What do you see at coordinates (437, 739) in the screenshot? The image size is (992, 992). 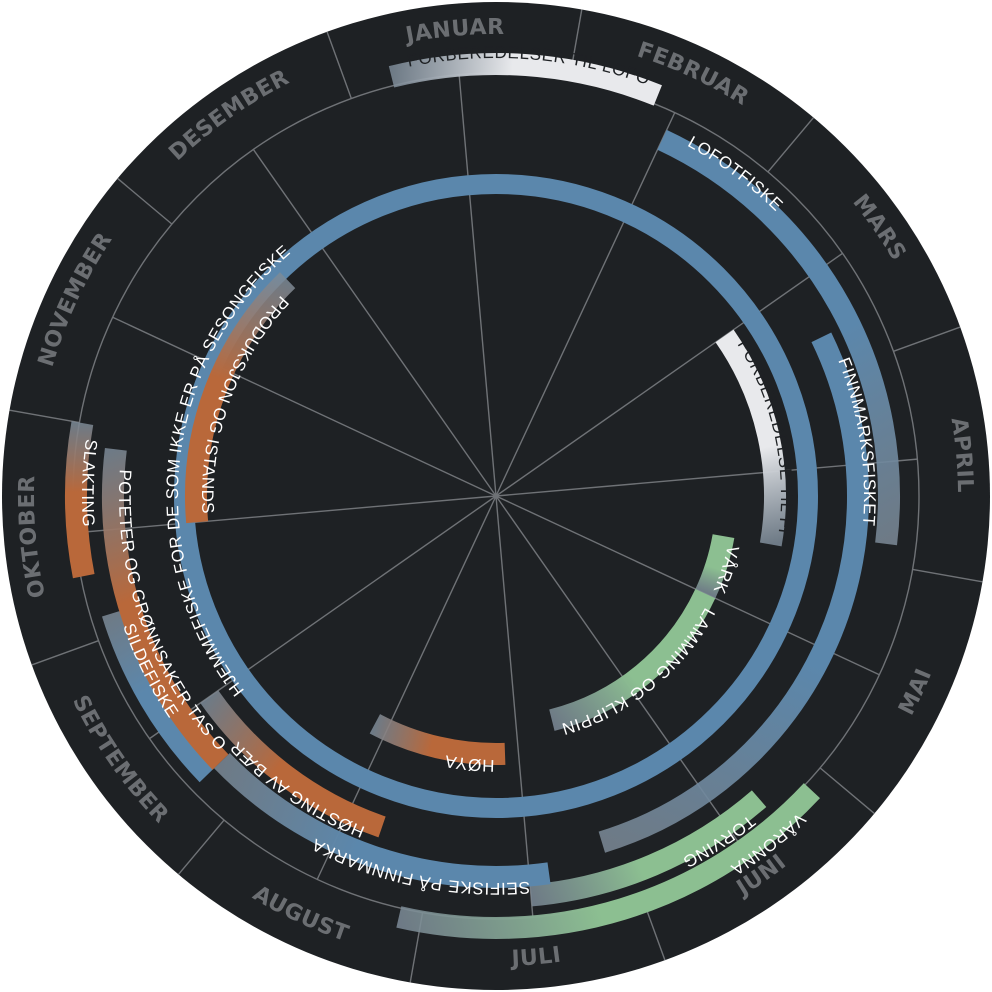 I see `band-h-ya` at bounding box center [437, 739].